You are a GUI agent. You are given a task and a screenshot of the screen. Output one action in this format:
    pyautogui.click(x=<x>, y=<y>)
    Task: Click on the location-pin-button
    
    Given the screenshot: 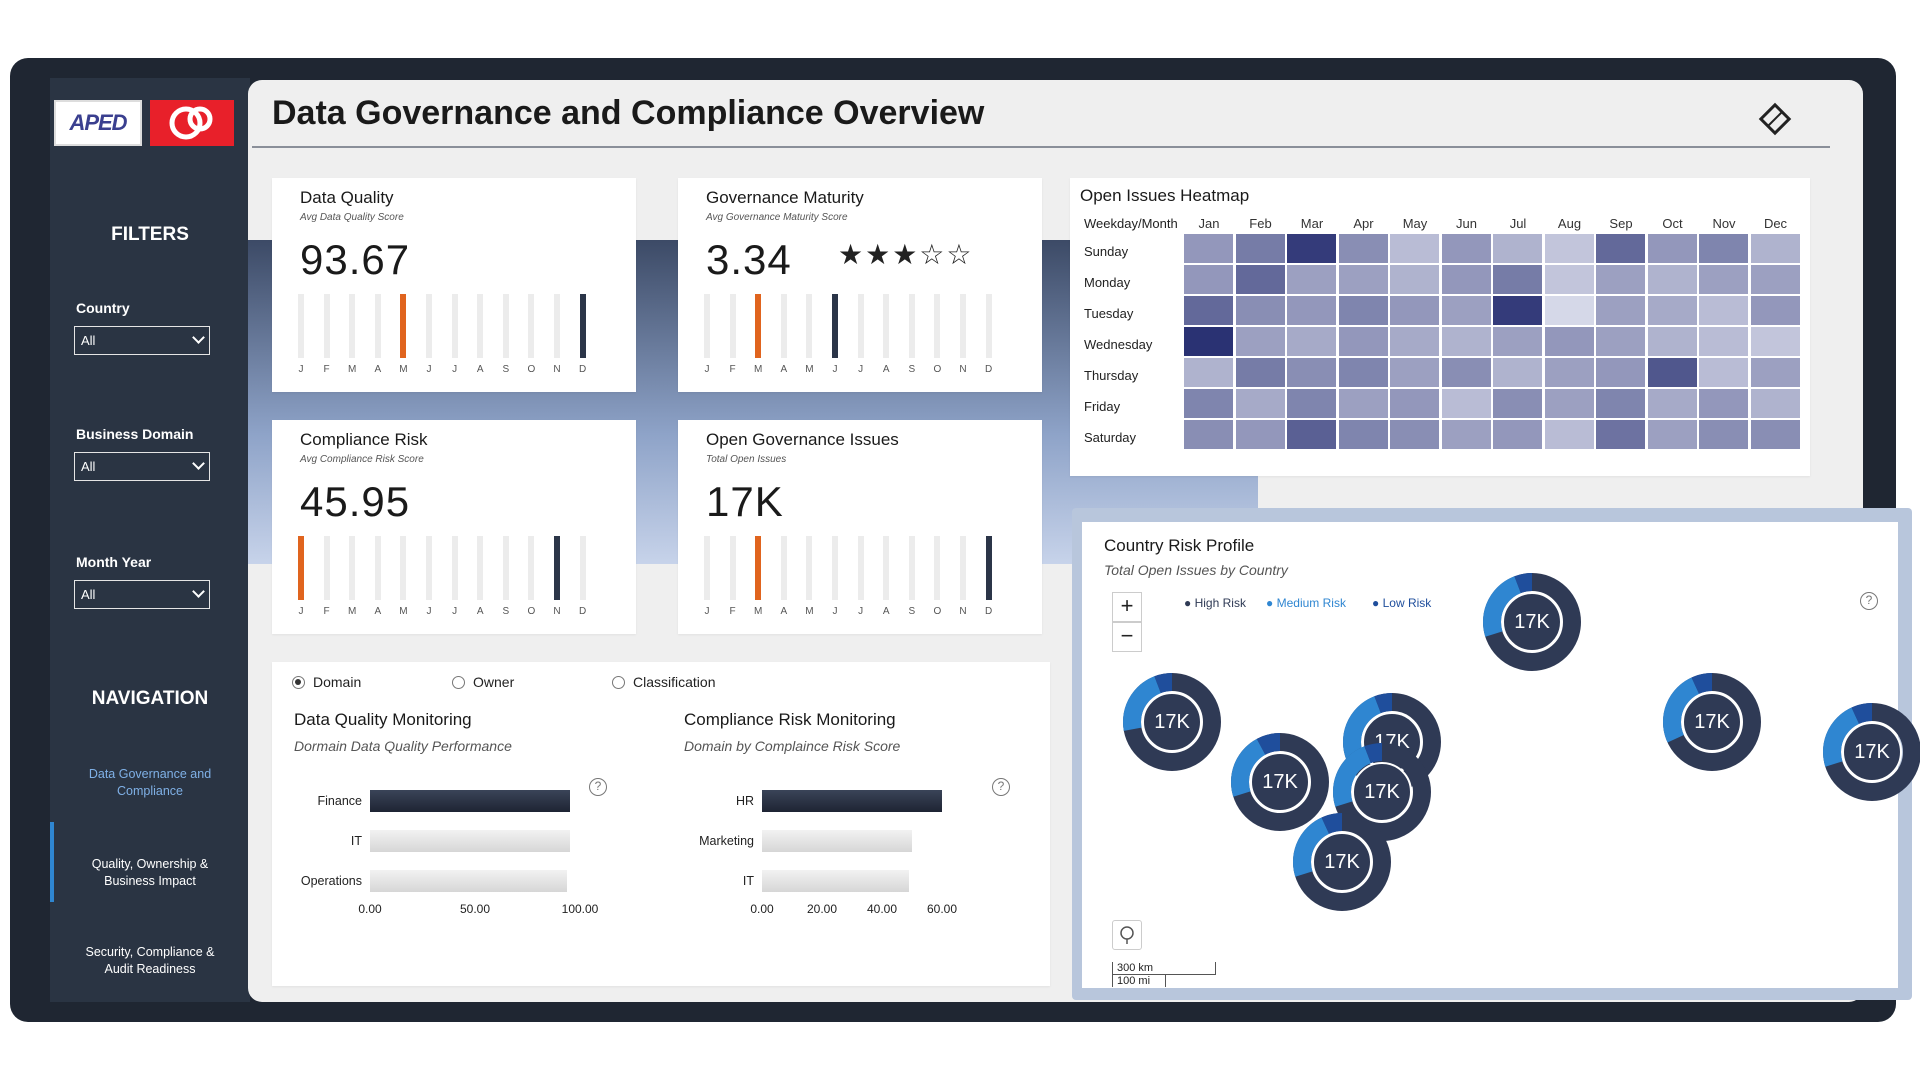 What is the action you would take?
    pyautogui.click(x=1127, y=935)
    